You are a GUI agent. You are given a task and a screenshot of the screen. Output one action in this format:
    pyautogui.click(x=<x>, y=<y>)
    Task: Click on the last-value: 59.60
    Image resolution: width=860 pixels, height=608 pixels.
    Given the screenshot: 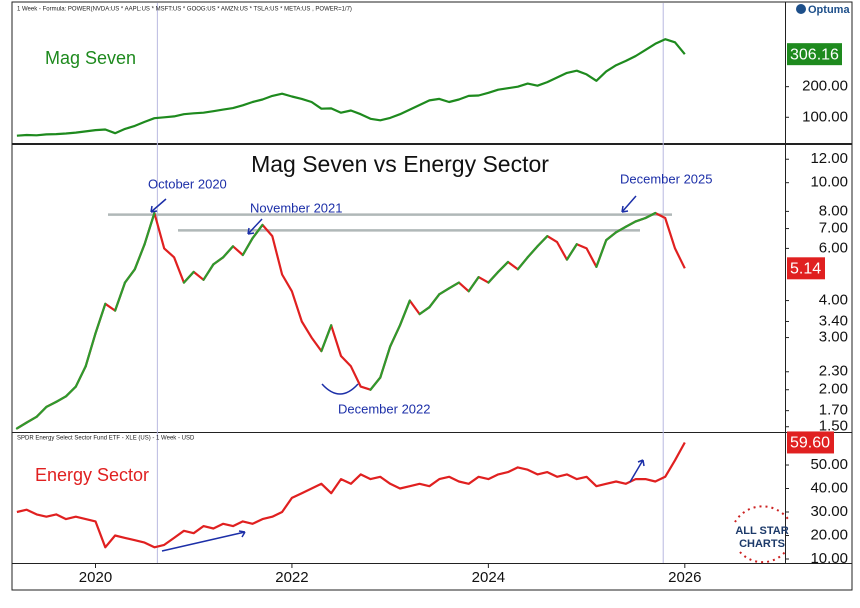 What is the action you would take?
    pyautogui.click(x=810, y=442)
    